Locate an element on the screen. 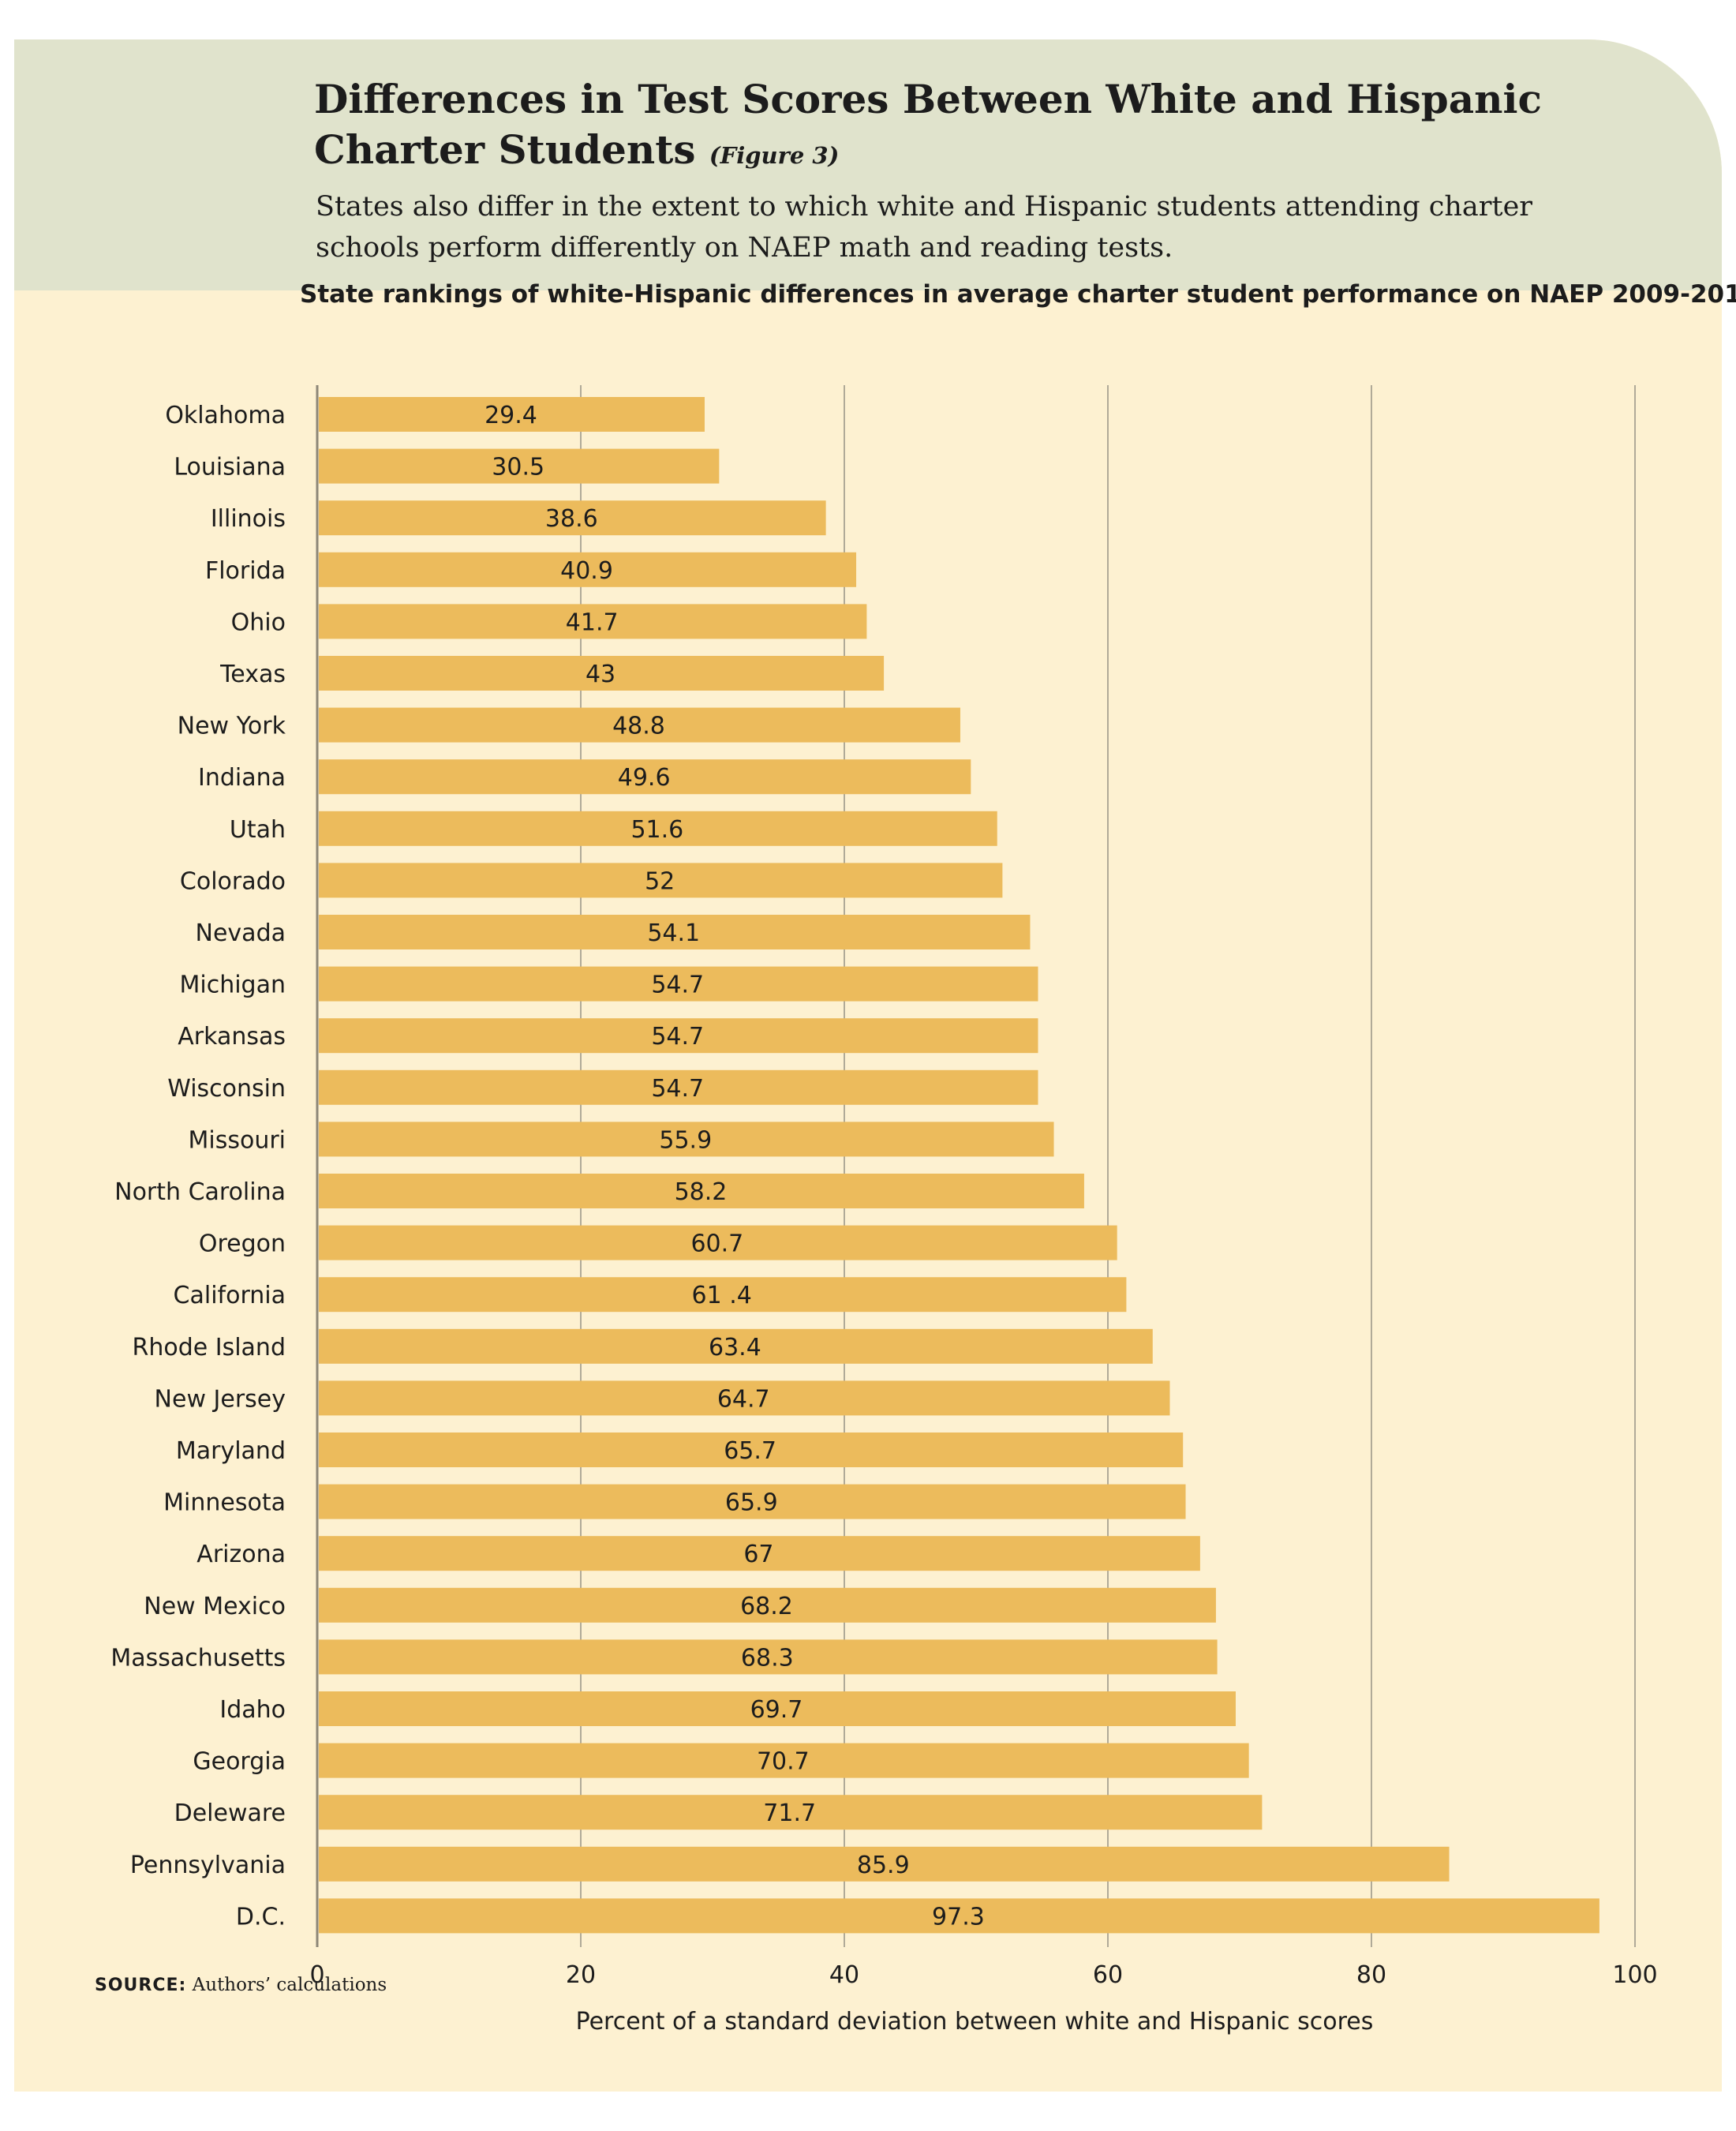 This screenshot has width=1736, height=2131. category-label: North Carolina is located at coordinates (200, 1192).